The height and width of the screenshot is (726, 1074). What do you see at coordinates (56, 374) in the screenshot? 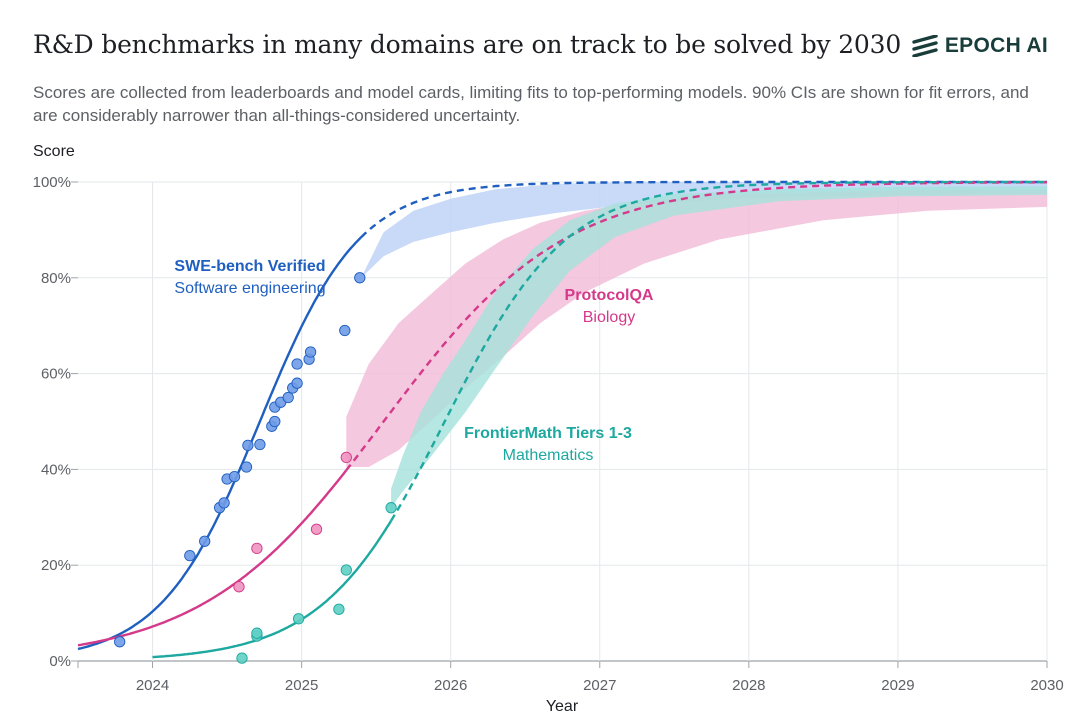
I see `y-tick-label: 60%` at bounding box center [56, 374].